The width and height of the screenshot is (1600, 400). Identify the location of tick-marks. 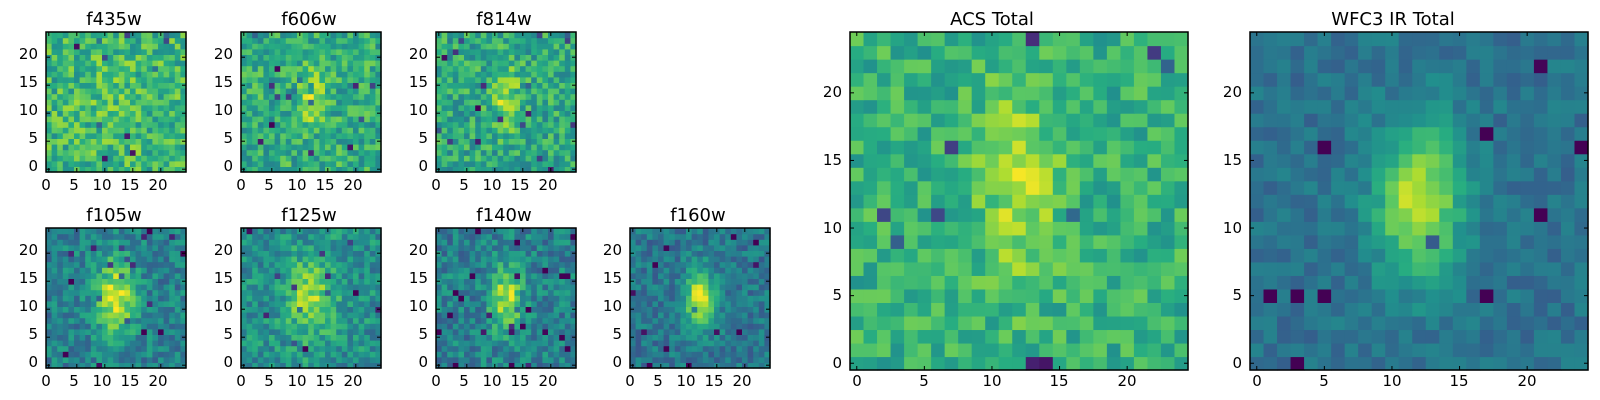
(506, 298).